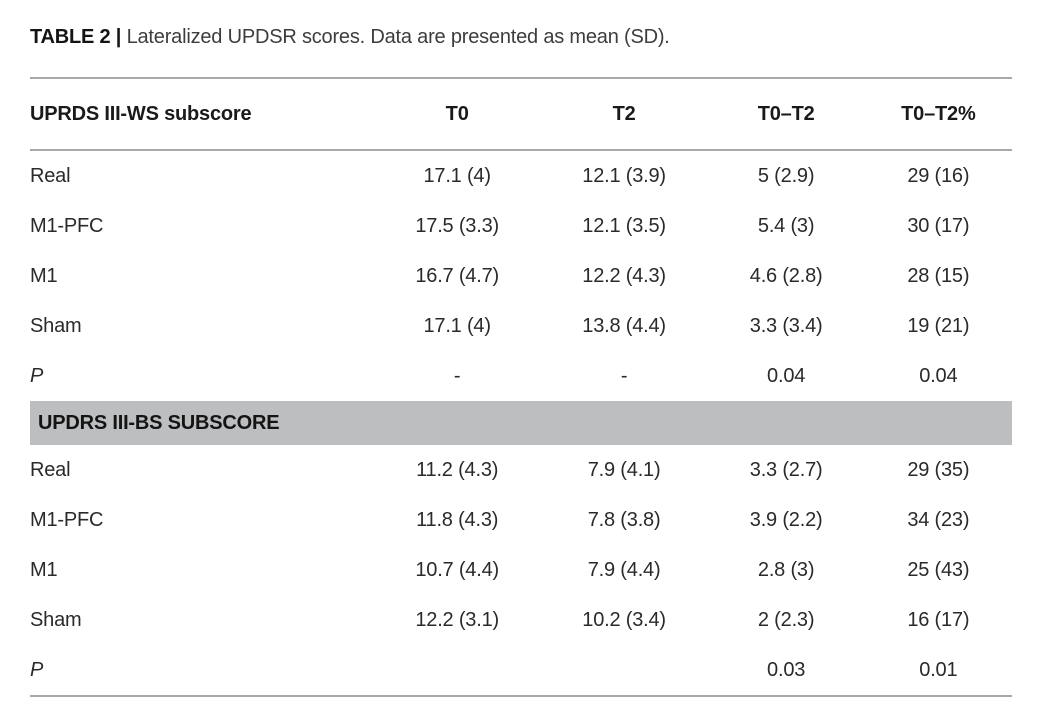  What do you see at coordinates (521, 570) in the screenshot?
I see `table-row: M1 10.7 (4.4) 7.9 (4.4) 2.8 (3) 25 (43)` at bounding box center [521, 570].